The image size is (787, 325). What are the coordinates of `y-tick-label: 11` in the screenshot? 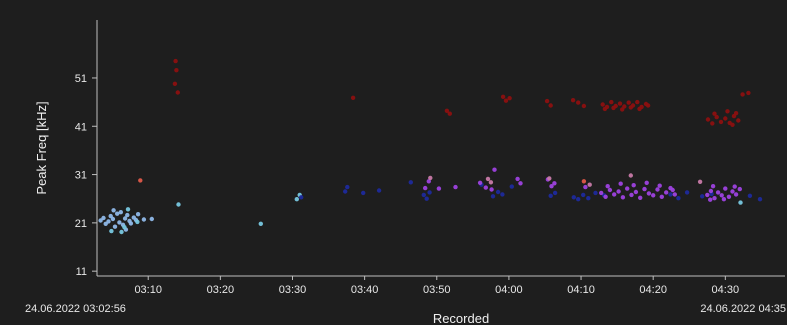 It's located at (81, 272).